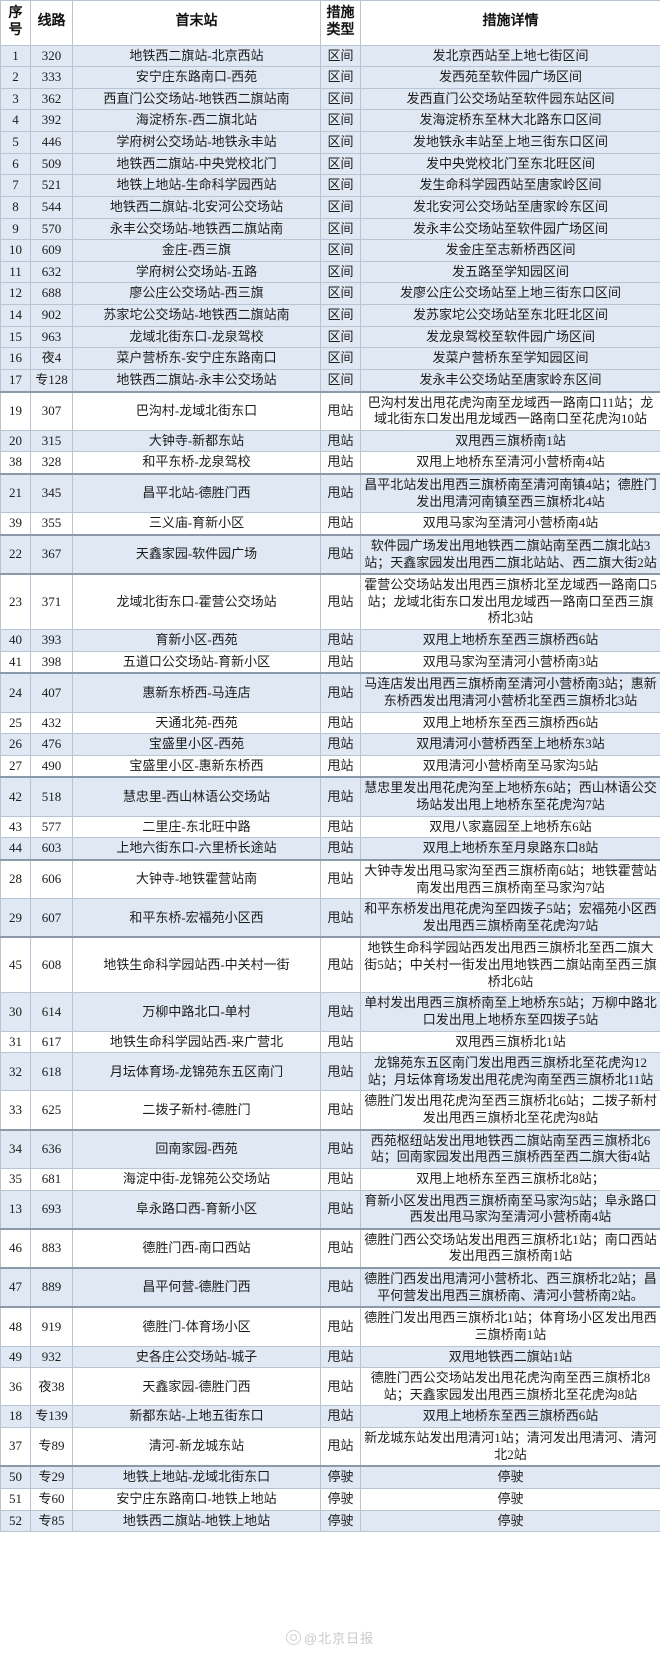 This screenshot has height=1655, width=660. What do you see at coordinates (15, 358) in the screenshot?
I see `cell-seq: 16` at bounding box center [15, 358].